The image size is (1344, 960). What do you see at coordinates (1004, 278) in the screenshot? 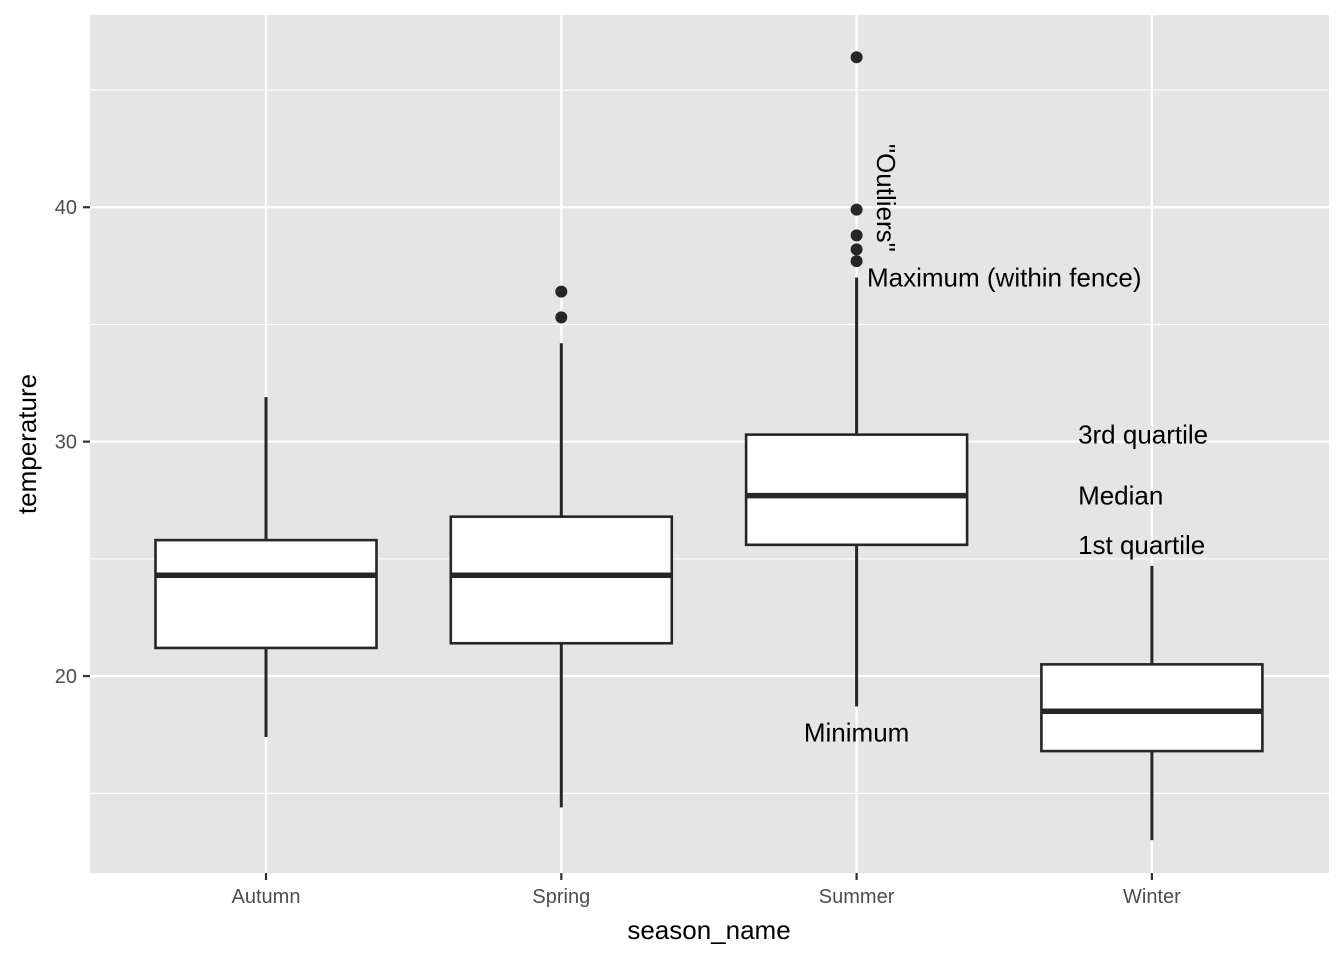
I see `annotation-label: Maximum (within fence)` at bounding box center [1004, 278].